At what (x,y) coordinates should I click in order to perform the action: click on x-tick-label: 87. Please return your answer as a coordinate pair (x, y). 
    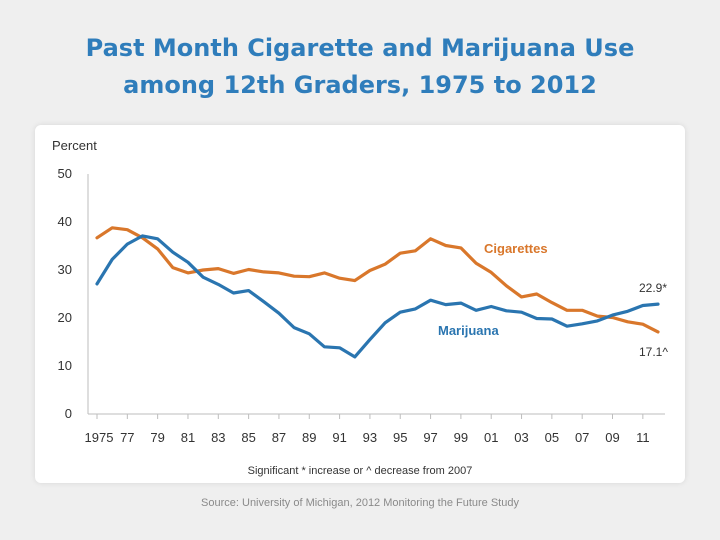
    Looking at the image, I should click on (279, 437).